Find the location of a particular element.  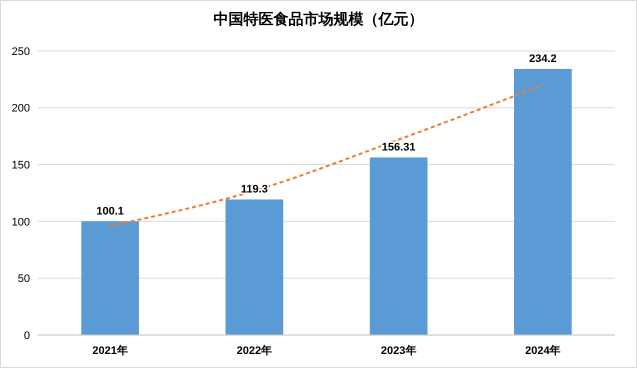

x-tick-label: 2024年 is located at coordinates (543, 350).